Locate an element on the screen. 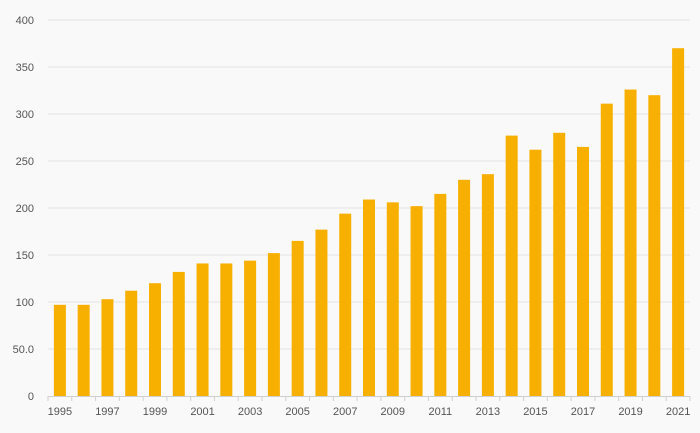  y-tick-label: 200 is located at coordinates (25, 209).